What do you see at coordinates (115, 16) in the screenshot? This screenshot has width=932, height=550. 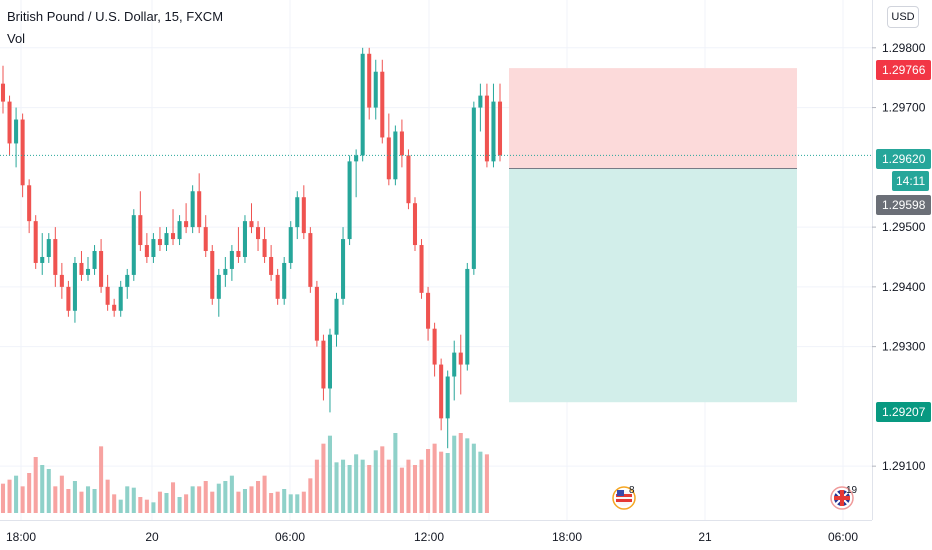 I see `symbol-title: British Pound / U.S. Dollar, 15, FXCM` at bounding box center [115, 16].